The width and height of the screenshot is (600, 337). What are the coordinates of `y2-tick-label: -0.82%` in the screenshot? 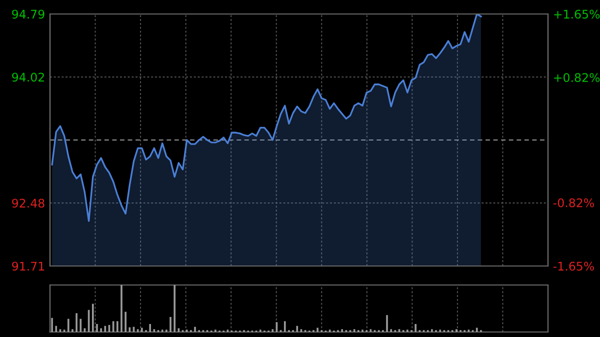 It's located at (573, 203).